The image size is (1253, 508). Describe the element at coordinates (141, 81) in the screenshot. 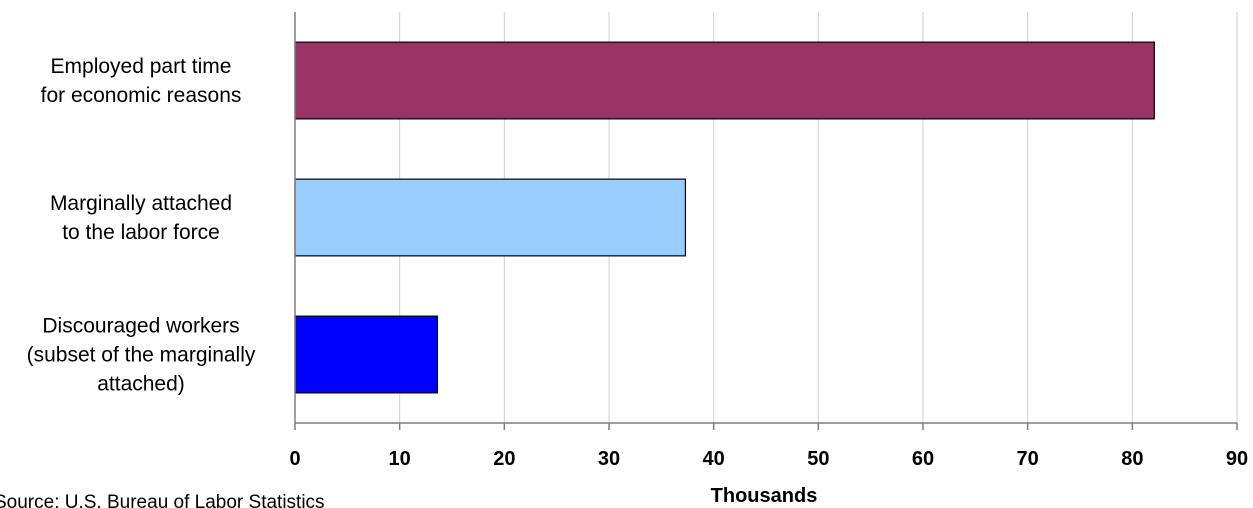

I see `category-label-1: Employed part time for economic reasons` at that location.